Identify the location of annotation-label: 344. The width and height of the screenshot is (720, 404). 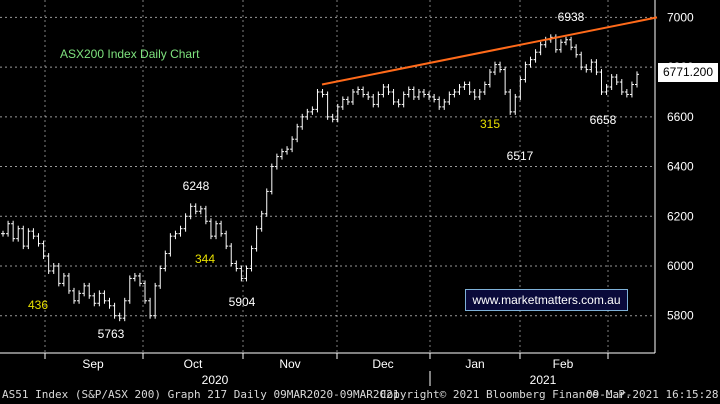
(205, 259).